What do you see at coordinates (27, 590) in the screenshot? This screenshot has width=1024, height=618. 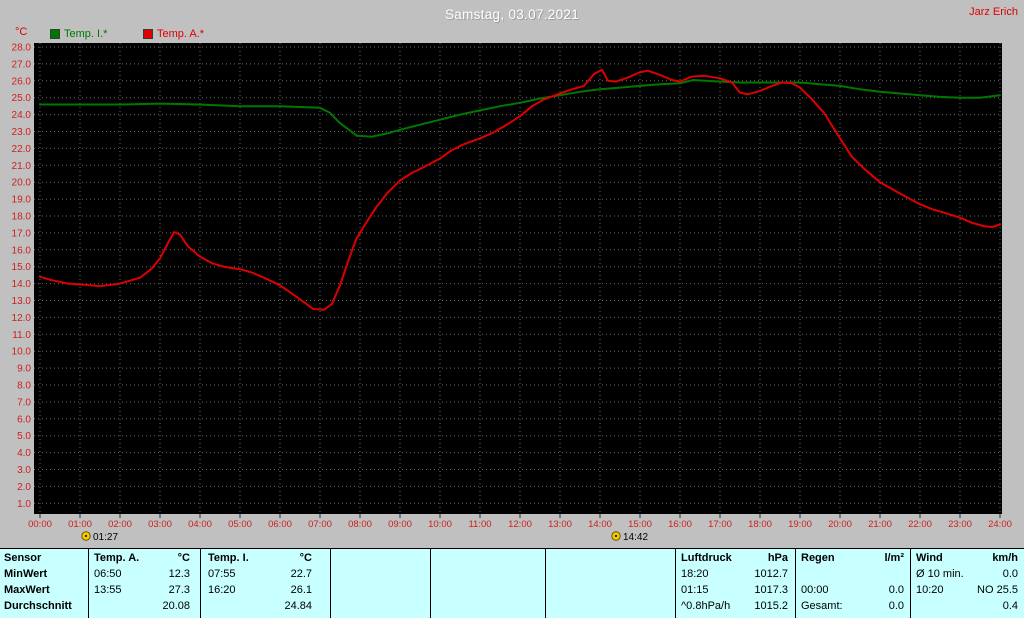 I see `row-label-maxwert: MaxWert` at bounding box center [27, 590].